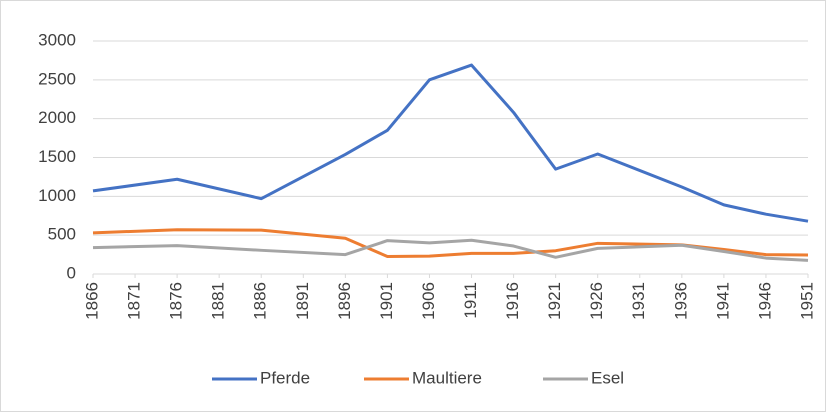 The width and height of the screenshot is (826, 417). What do you see at coordinates (134, 301) in the screenshot?
I see `x-tick-label: 1871` at bounding box center [134, 301].